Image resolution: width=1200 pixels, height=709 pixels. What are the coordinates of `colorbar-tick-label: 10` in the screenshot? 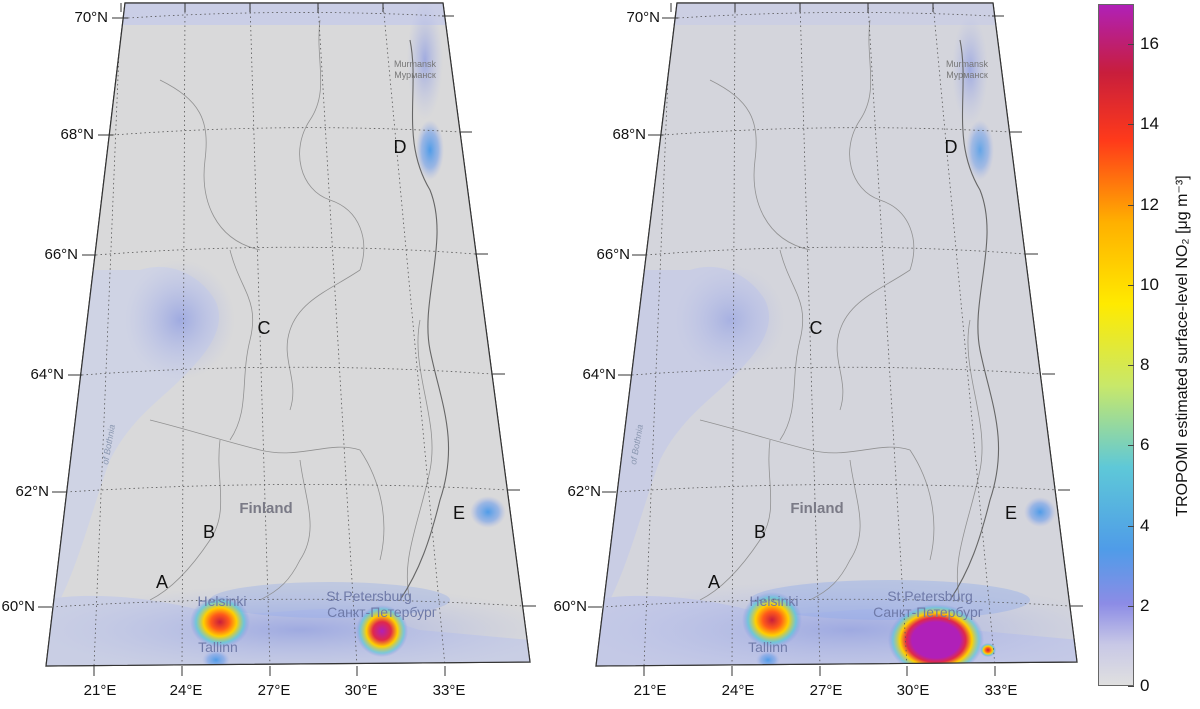 It's located at (1149, 284).